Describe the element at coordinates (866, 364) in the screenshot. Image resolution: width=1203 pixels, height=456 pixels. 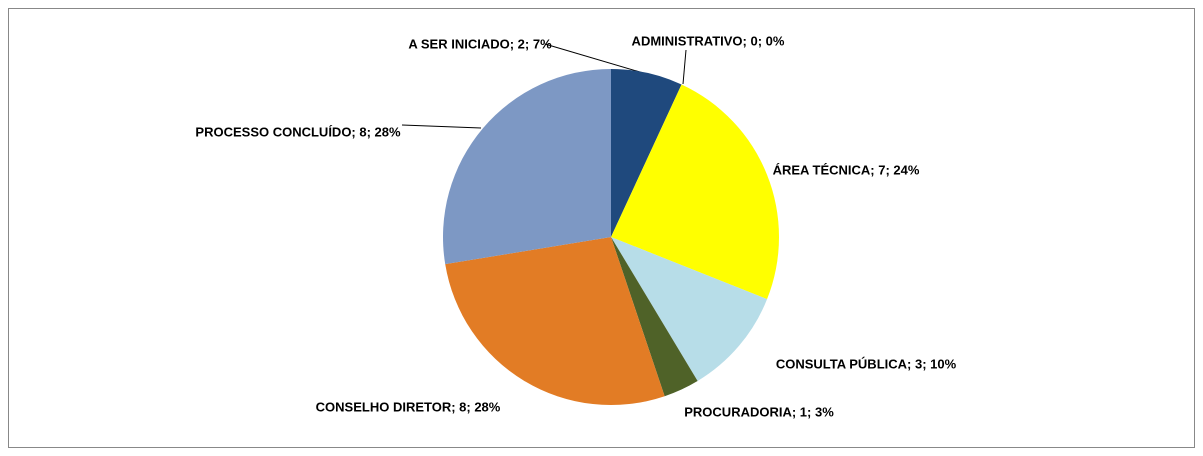
I see `data-label: CONSULTA PÚBLICA; 3; 10%` at that location.